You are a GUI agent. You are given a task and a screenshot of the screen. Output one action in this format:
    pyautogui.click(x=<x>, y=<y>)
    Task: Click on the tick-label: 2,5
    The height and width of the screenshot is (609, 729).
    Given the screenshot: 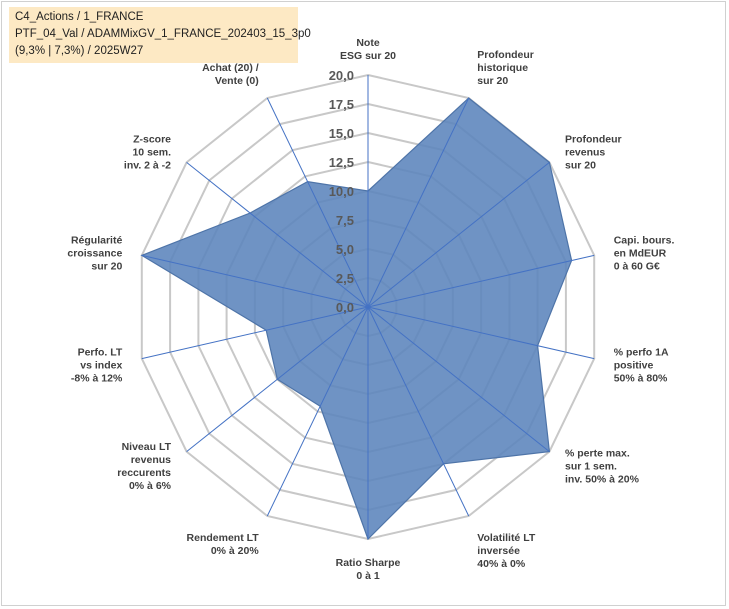 What is the action you would take?
    pyautogui.click(x=345, y=278)
    